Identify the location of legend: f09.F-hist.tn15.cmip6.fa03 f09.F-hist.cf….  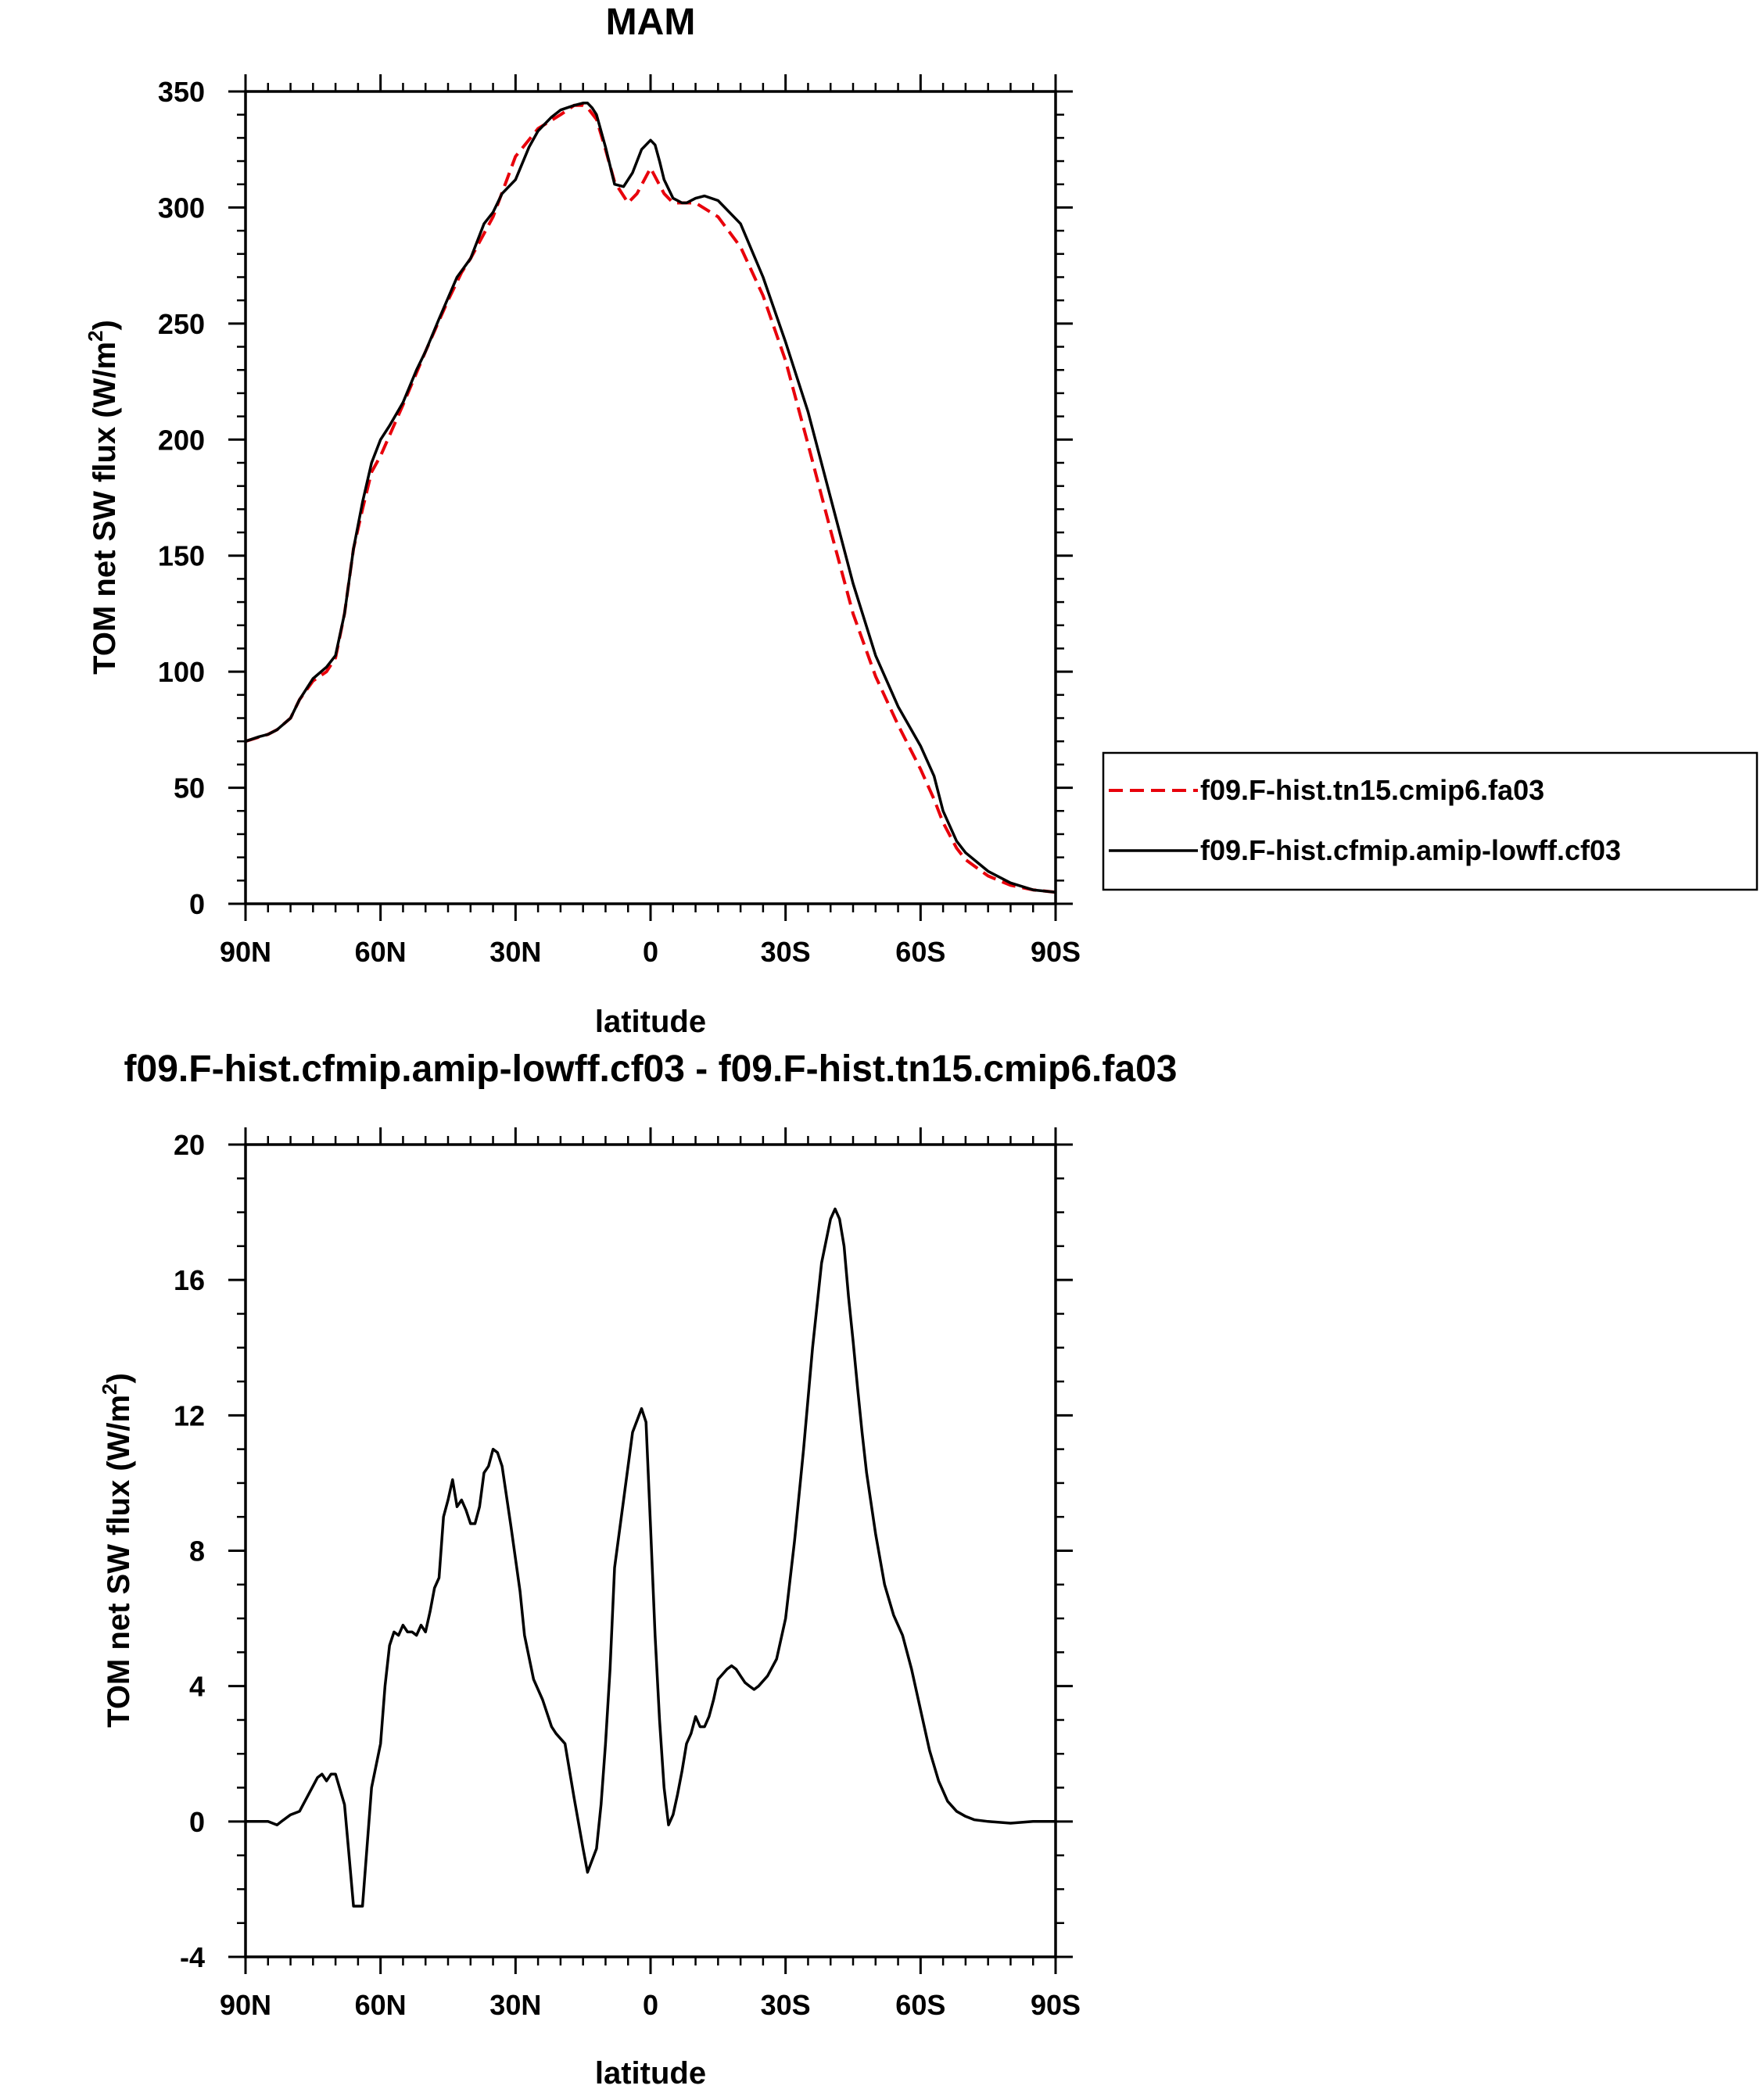
(1430, 821).